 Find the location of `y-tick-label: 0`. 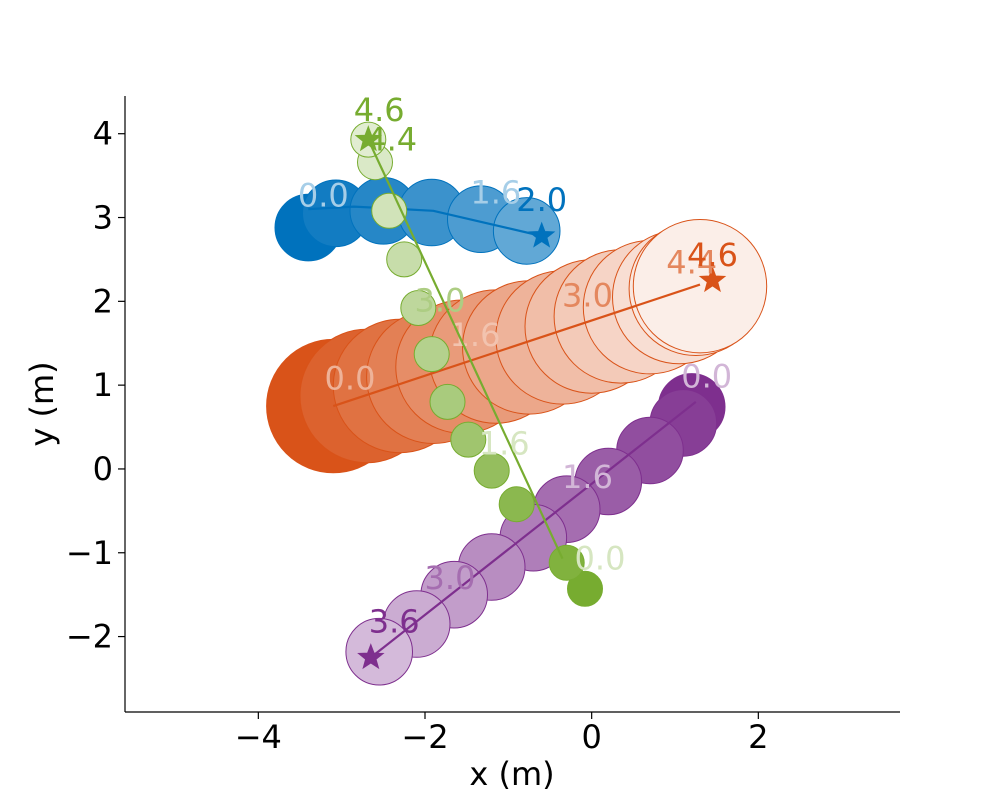

y-tick-label: 0 is located at coordinates (103, 469).